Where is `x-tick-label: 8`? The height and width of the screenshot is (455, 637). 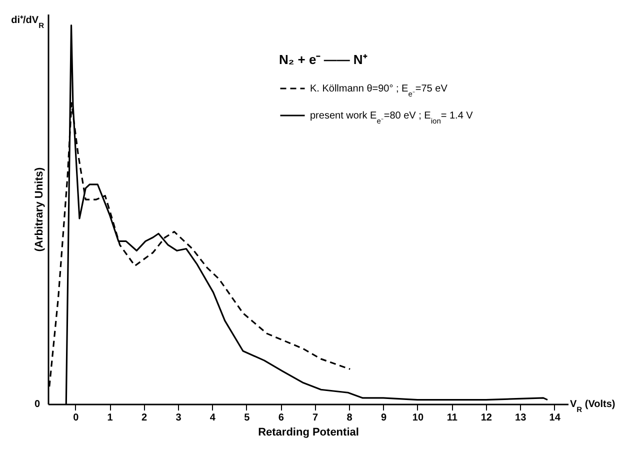 x-tick-label: 8 is located at coordinates (349, 418).